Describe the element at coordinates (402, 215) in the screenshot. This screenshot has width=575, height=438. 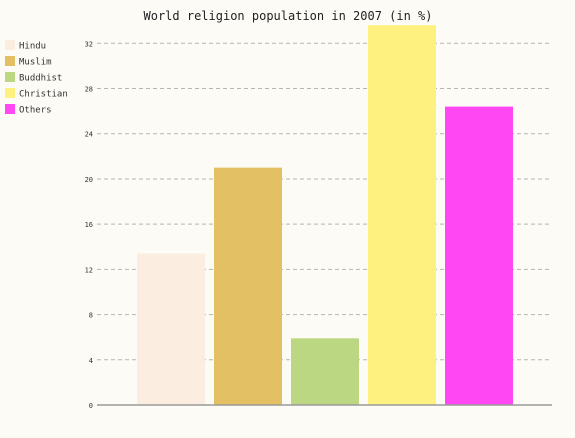
I see `bar-christian` at that location.